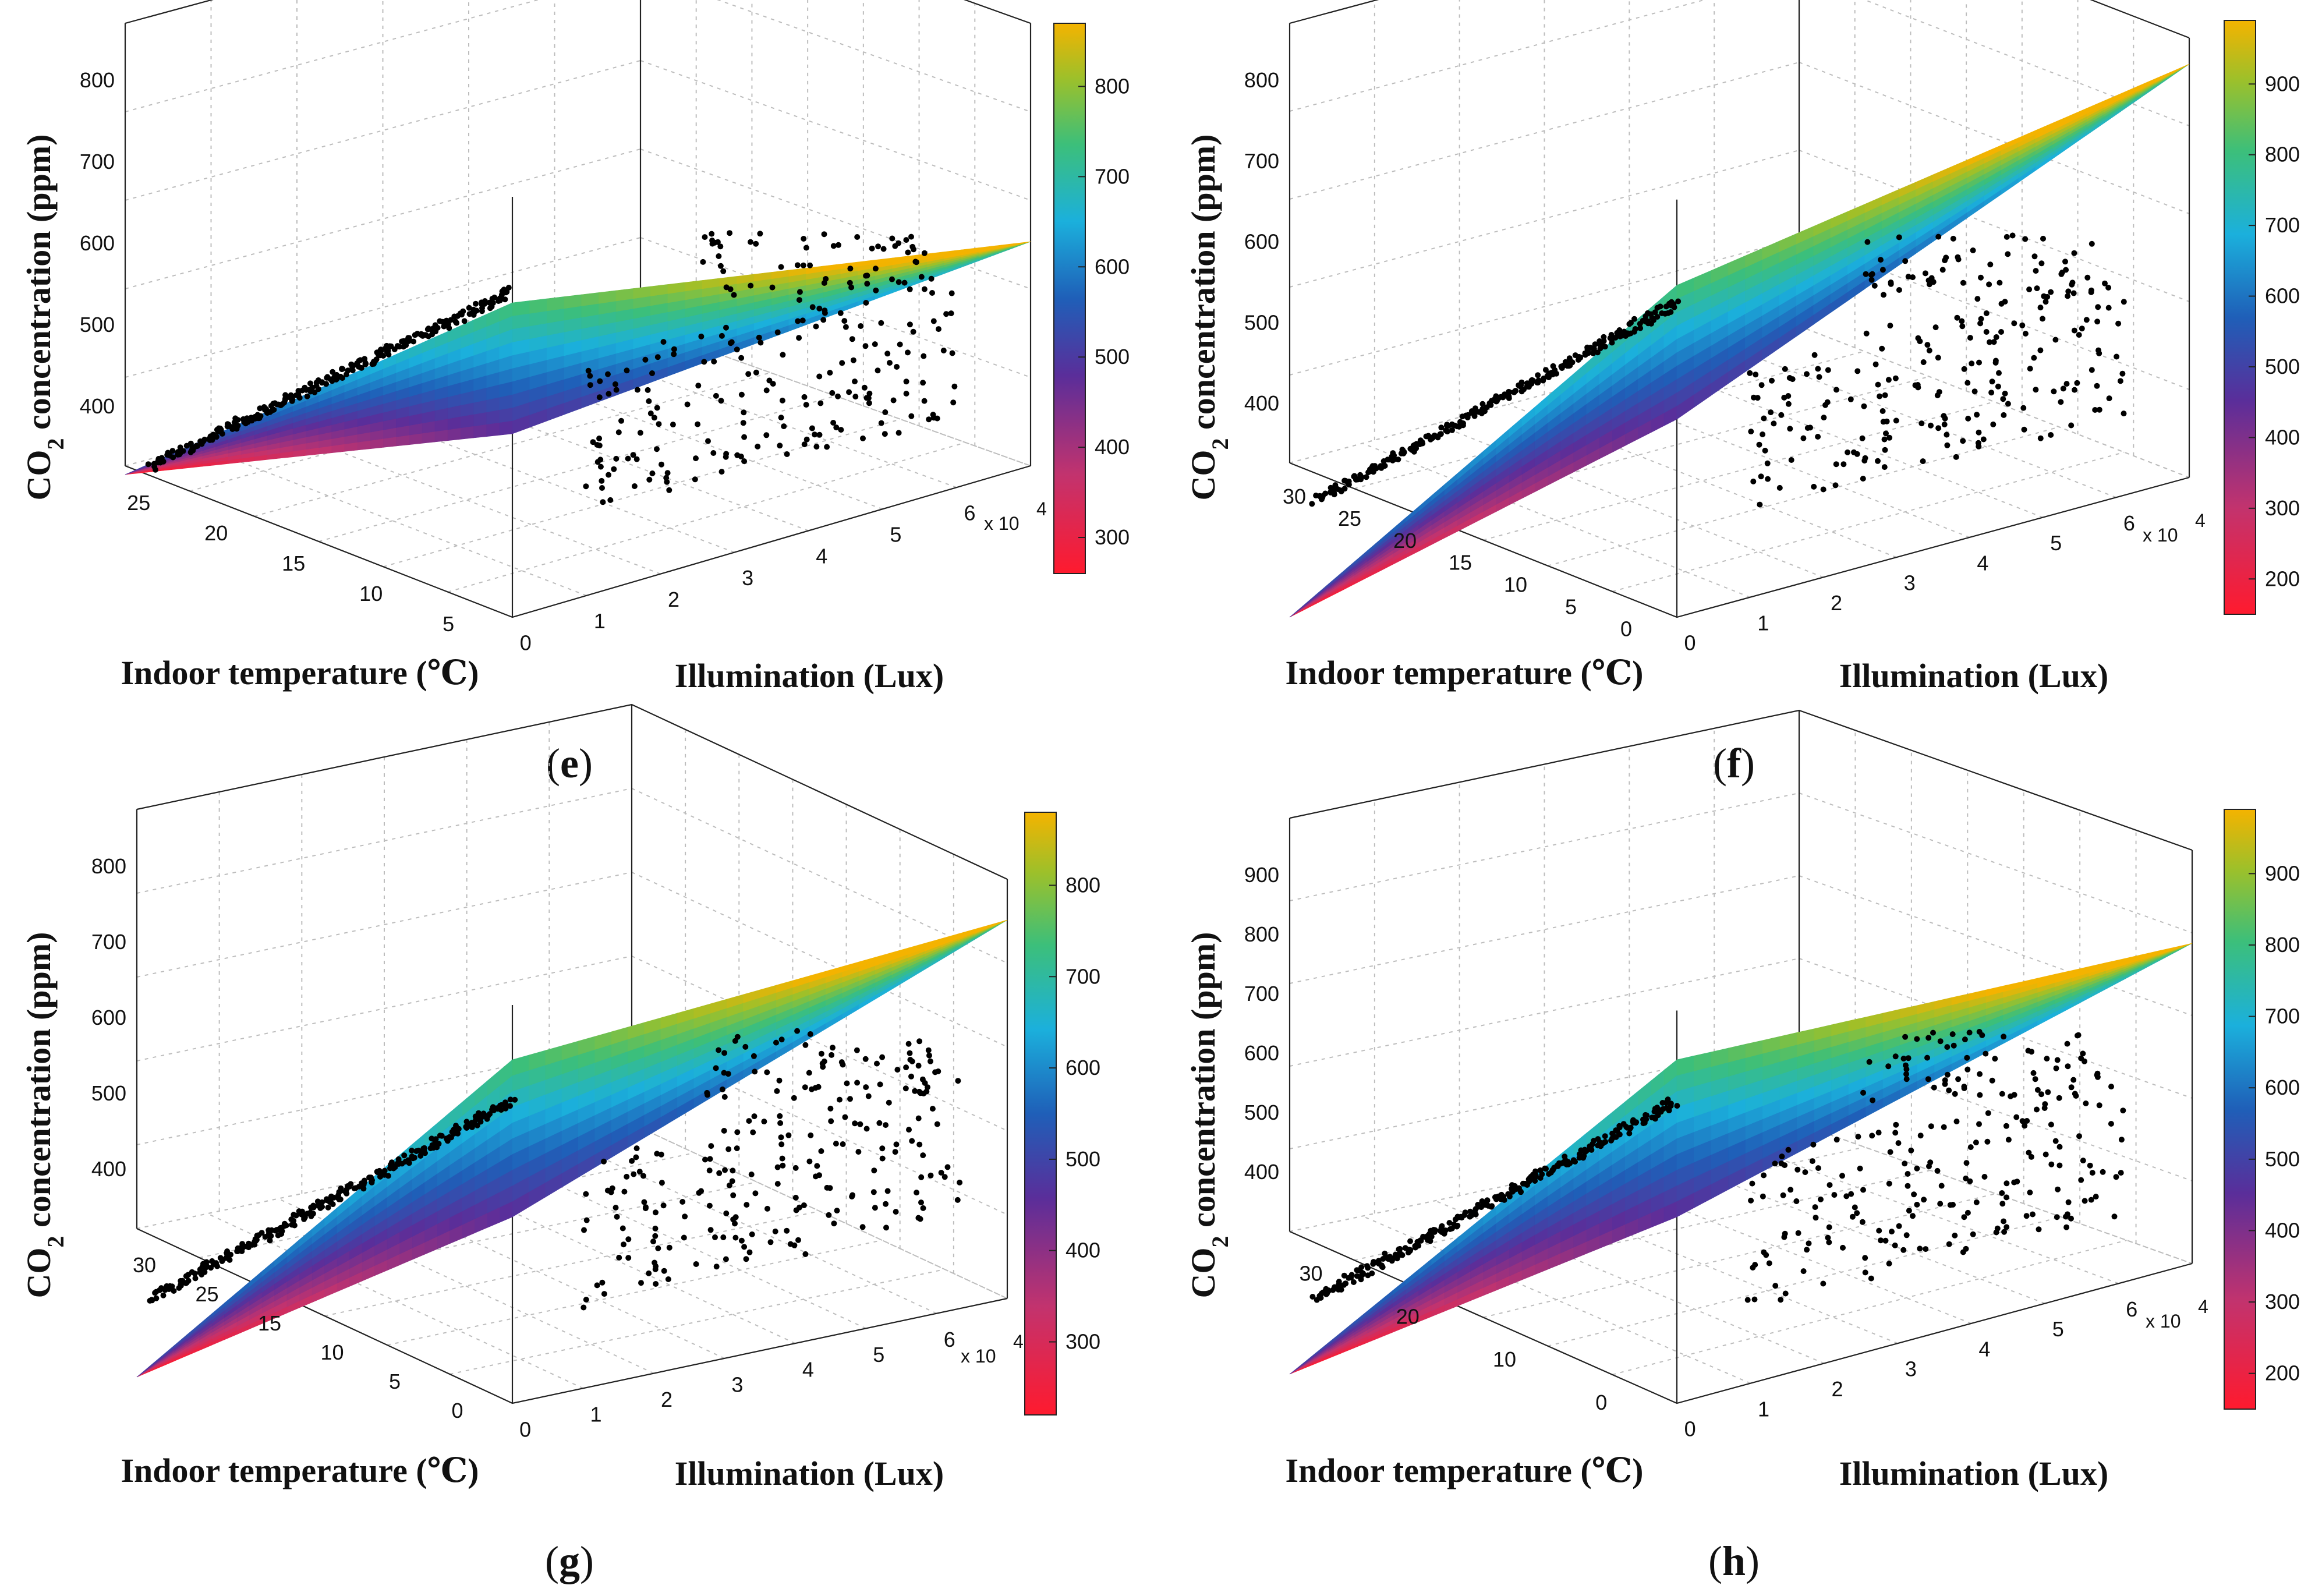 Image resolution: width=2315 pixels, height=1596 pixels. Describe the element at coordinates (2282, 296) in the screenshot. I see `colorbar-tick-label: 600` at that location.